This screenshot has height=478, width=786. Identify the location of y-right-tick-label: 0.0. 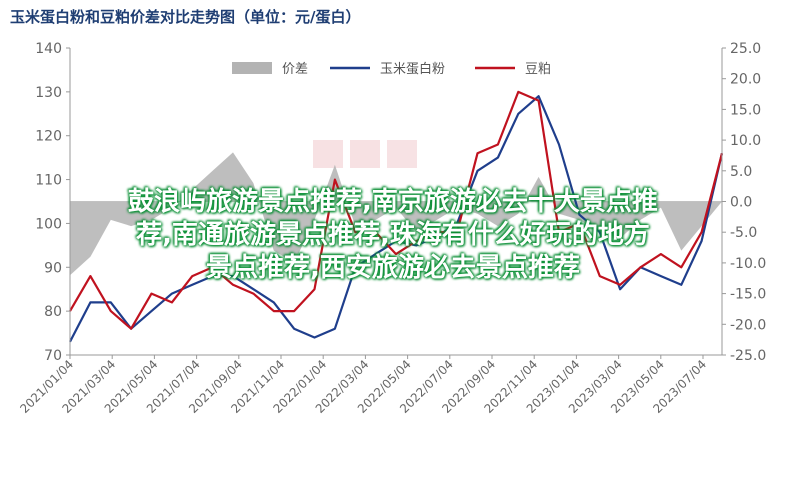
(741, 203).